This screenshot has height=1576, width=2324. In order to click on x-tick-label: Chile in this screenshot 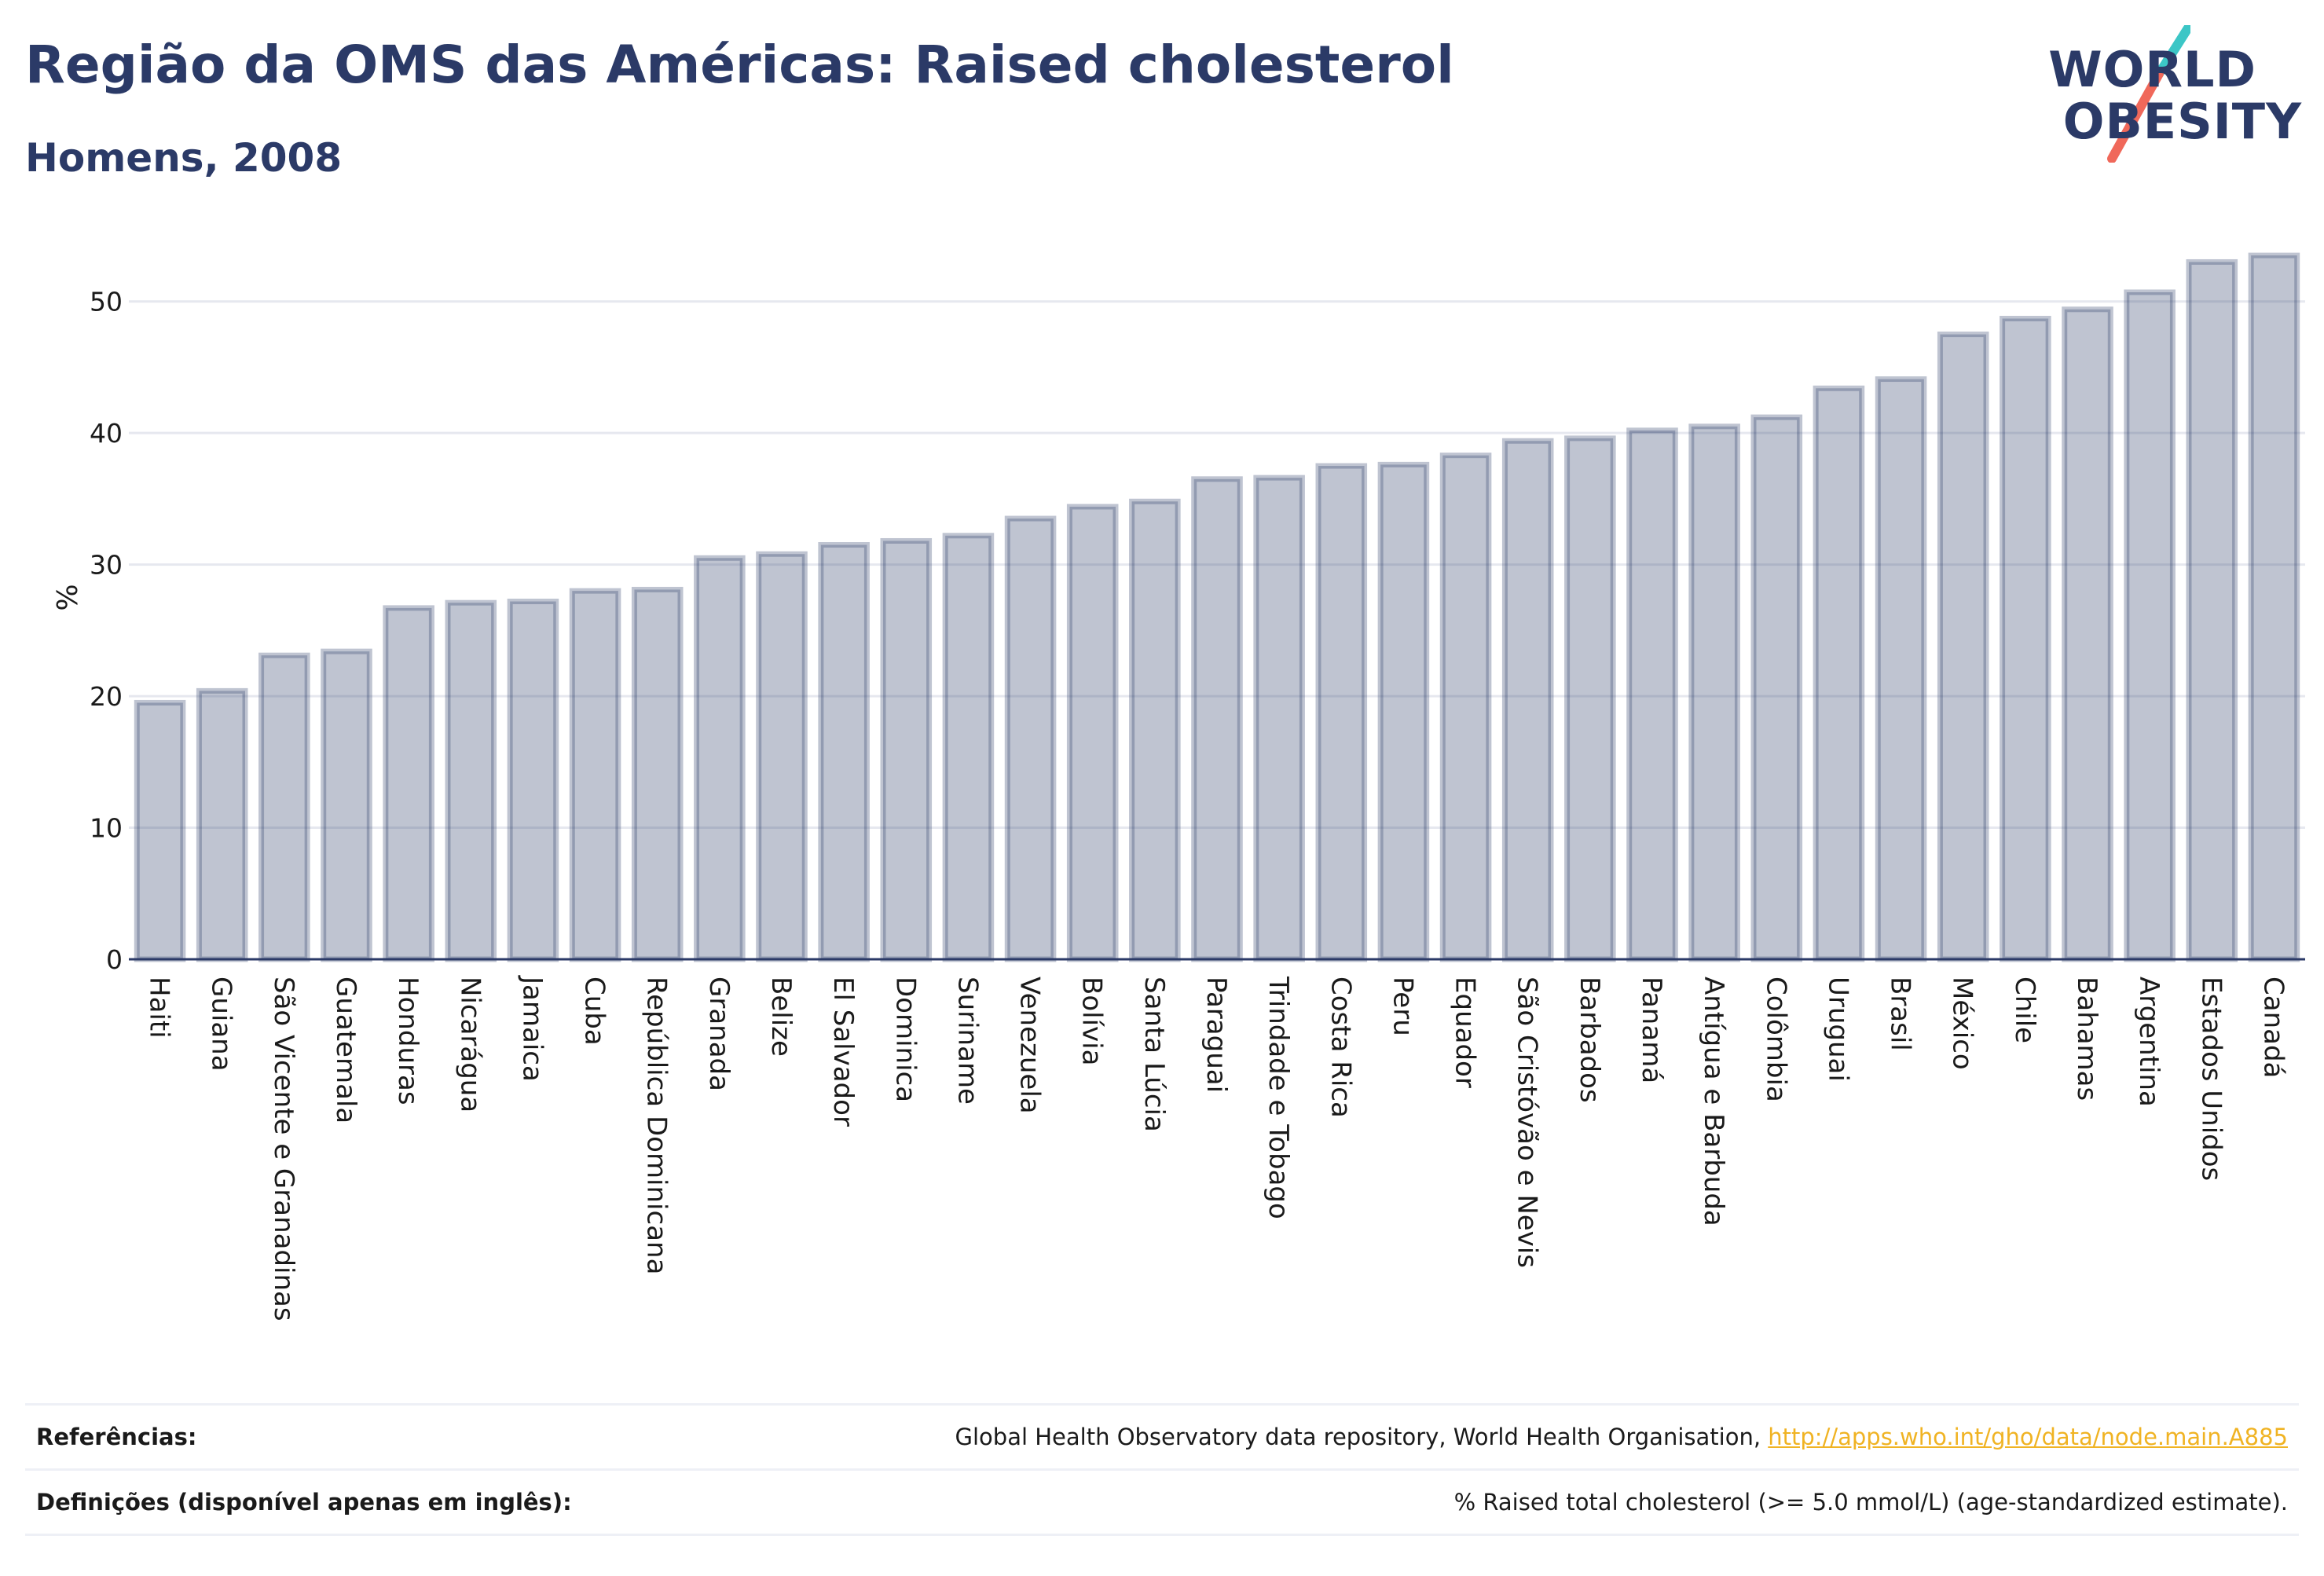, I will do `click(2024, 1010)`.